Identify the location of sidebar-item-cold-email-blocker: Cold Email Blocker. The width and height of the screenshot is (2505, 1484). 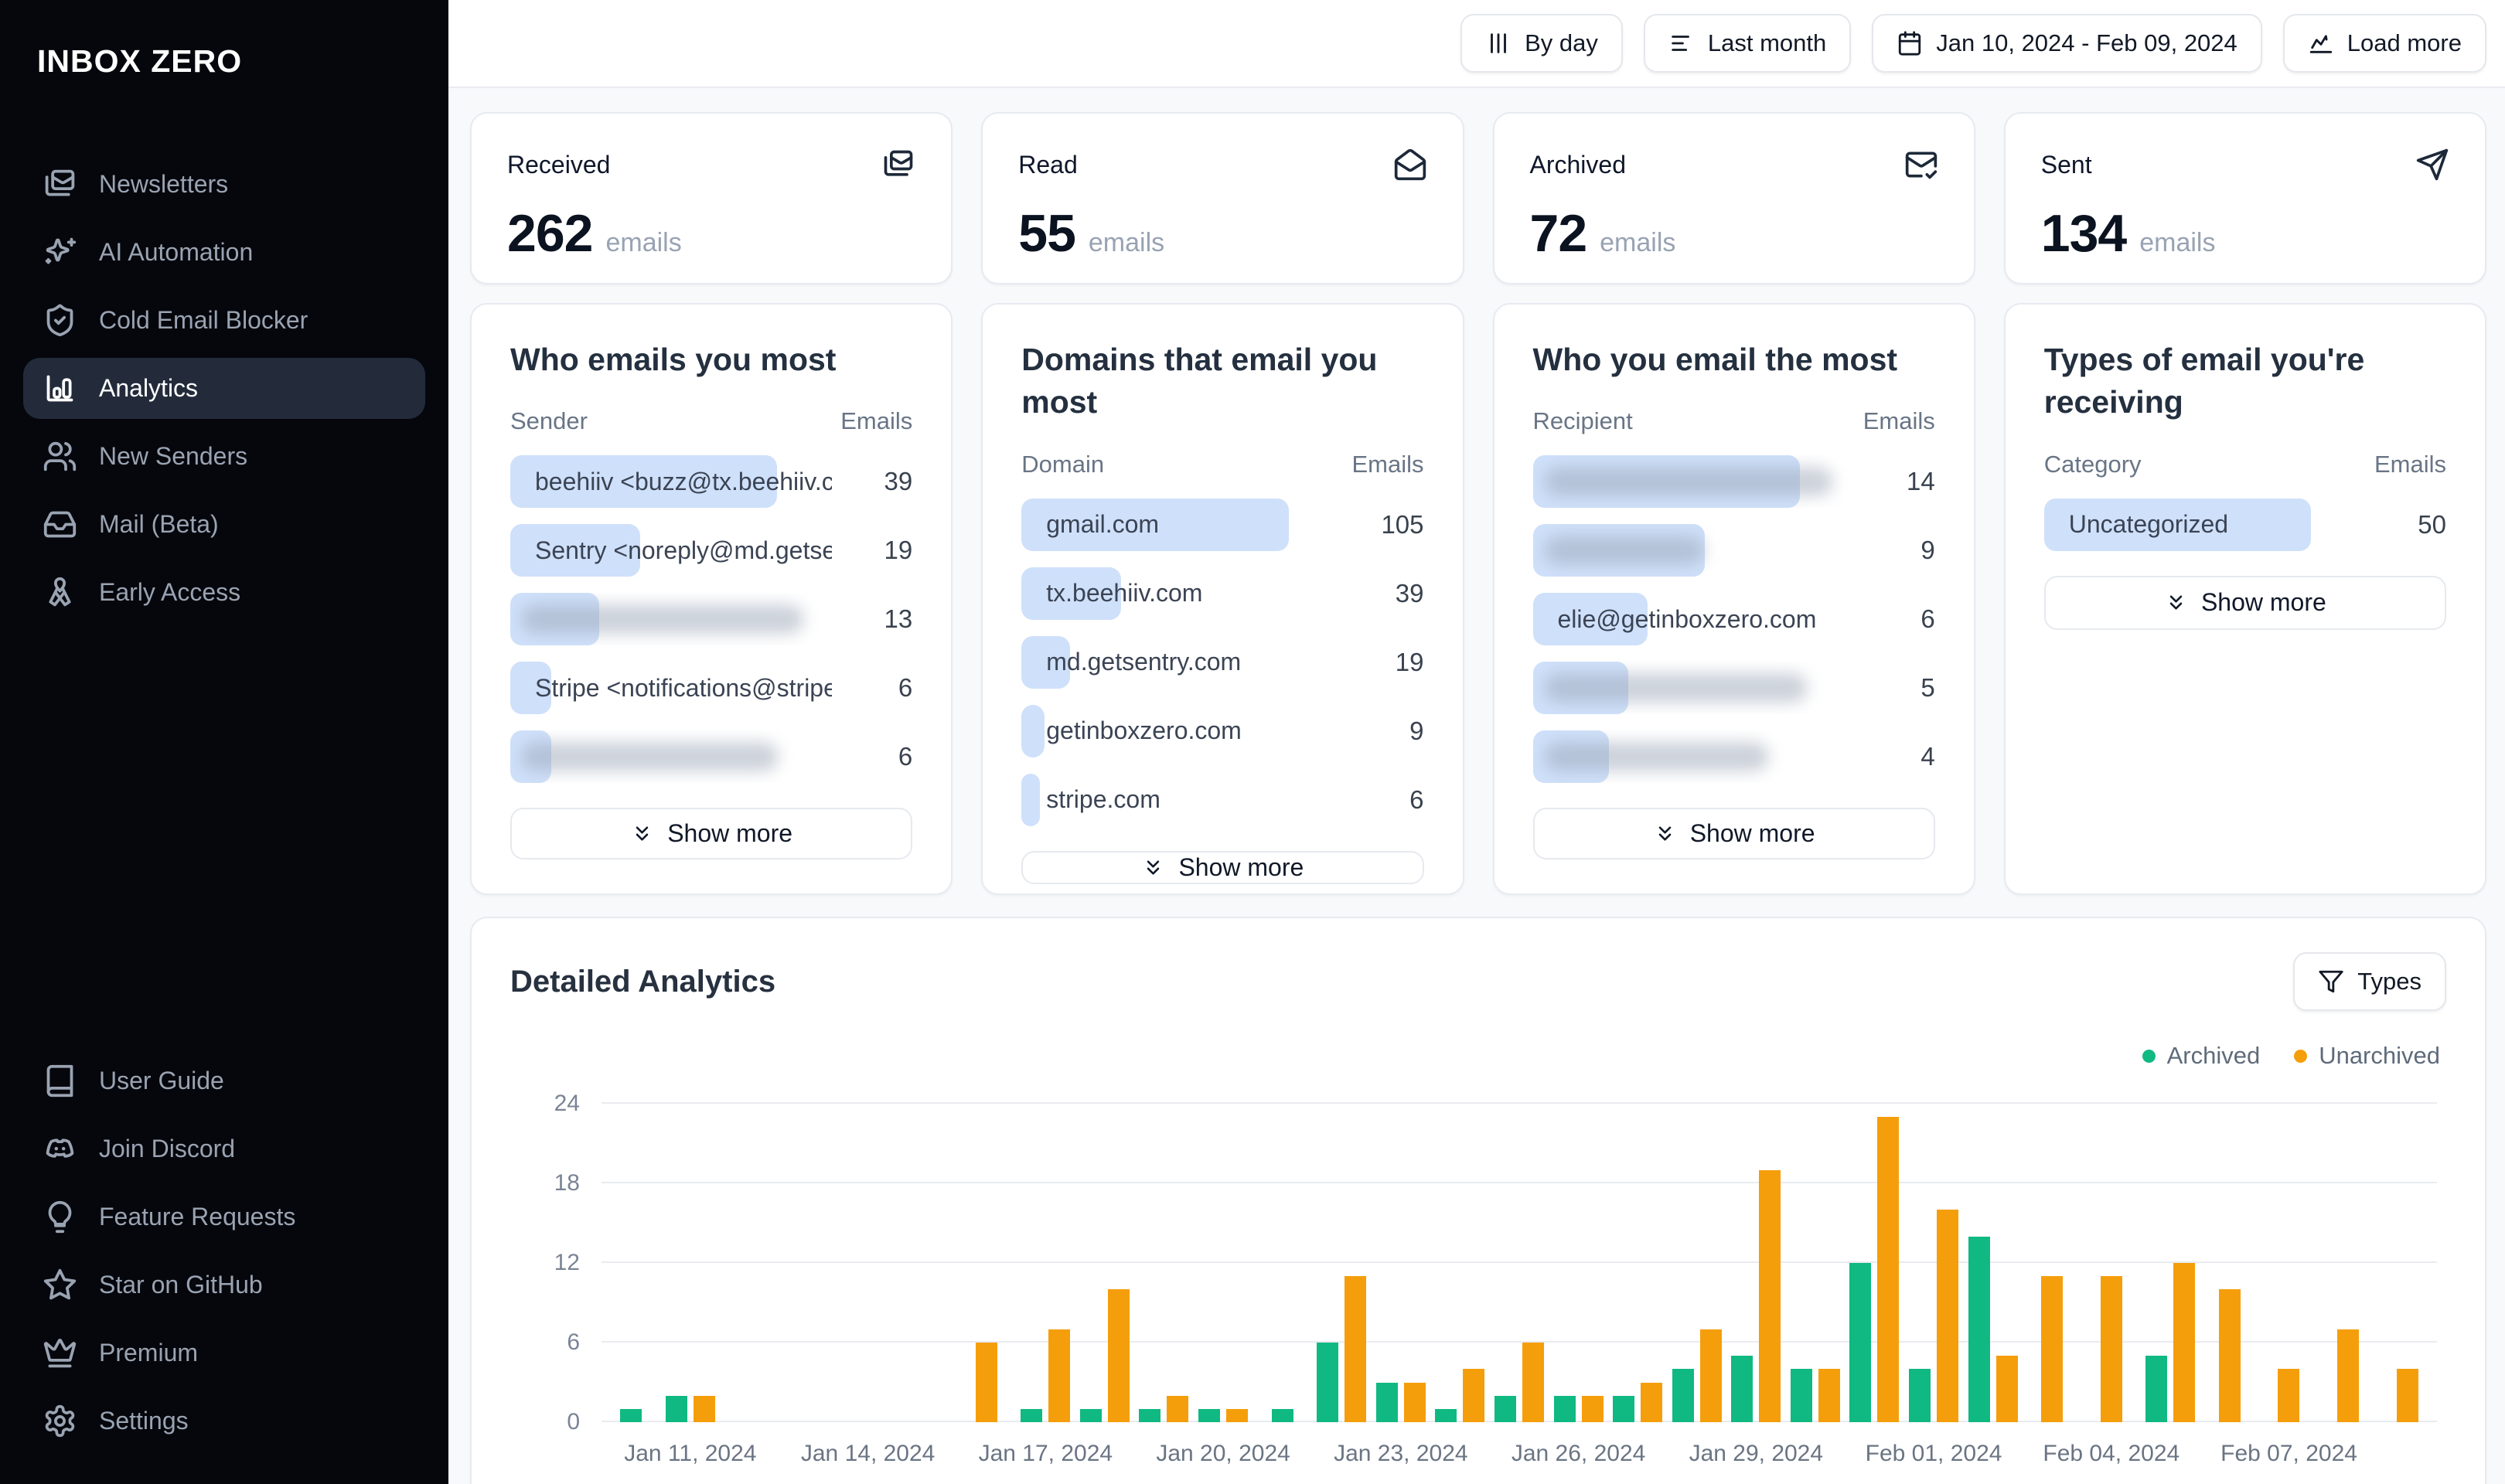
(224, 320).